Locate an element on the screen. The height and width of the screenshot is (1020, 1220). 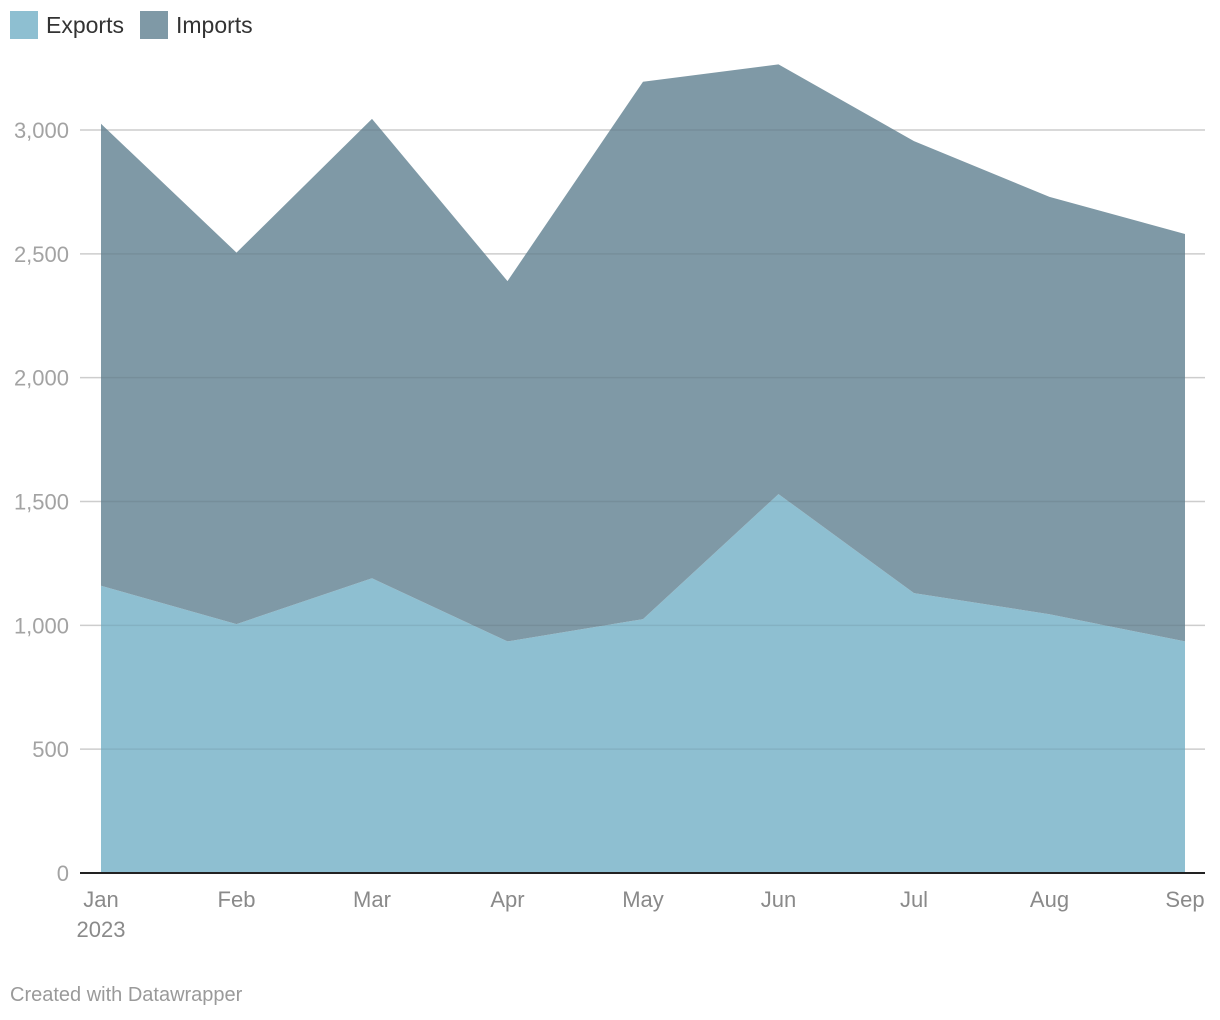
y-tick-label: 2,500 is located at coordinates (41, 254).